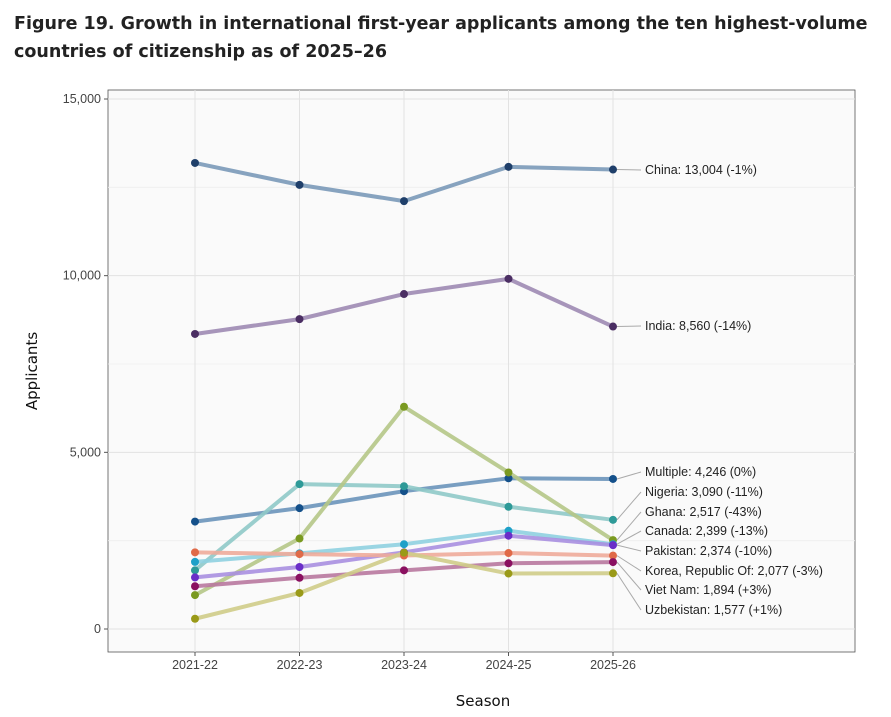 The width and height of the screenshot is (891, 717). I want to click on series-label: India: 8,560 (-14%), so click(698, 326).